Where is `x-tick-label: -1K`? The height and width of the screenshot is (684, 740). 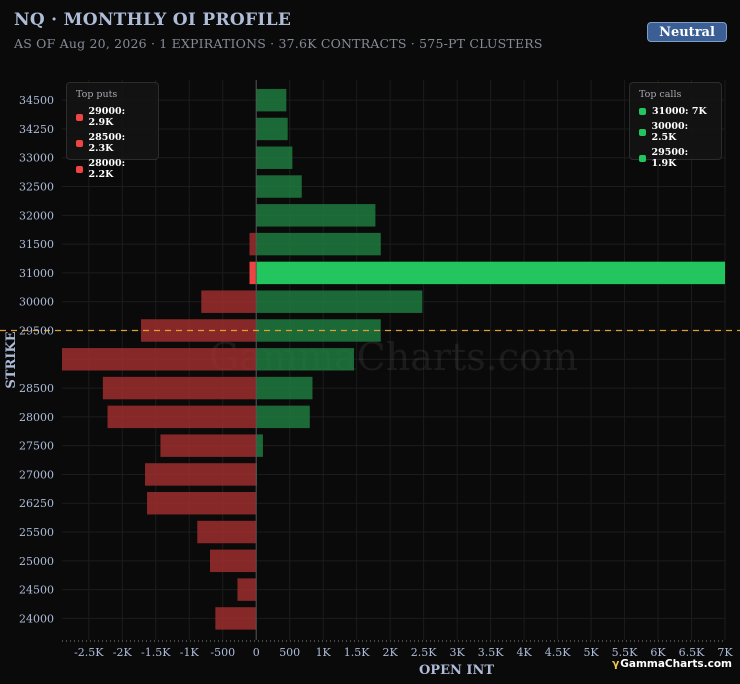
x-tick-label: -1K is located at coordinates (190, 652).